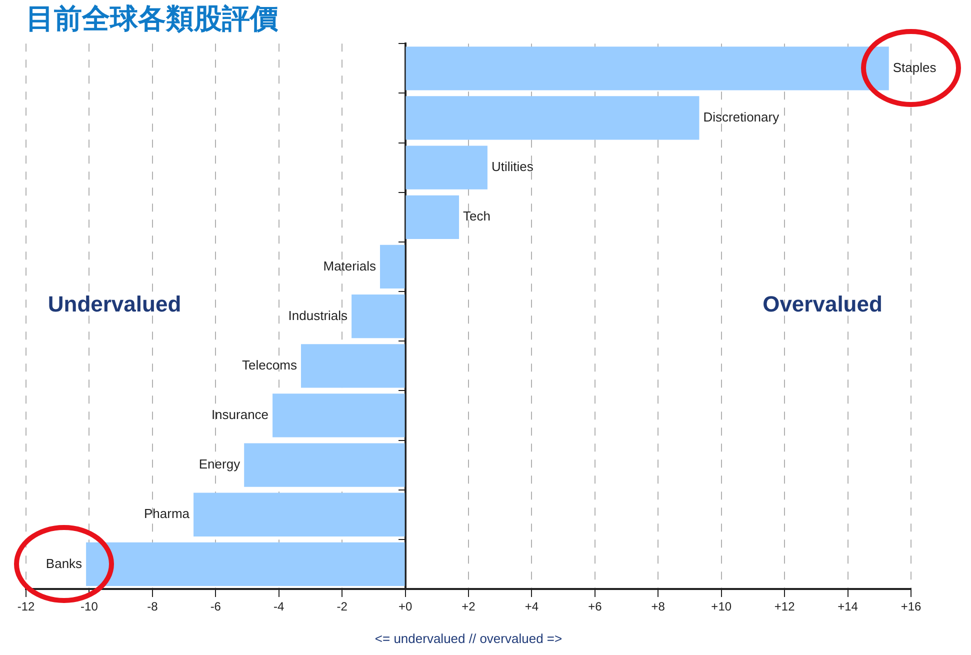 The height and width of the screenshot is (655, 971). I want to click on x-tick-label: +12, so click(785, 607).